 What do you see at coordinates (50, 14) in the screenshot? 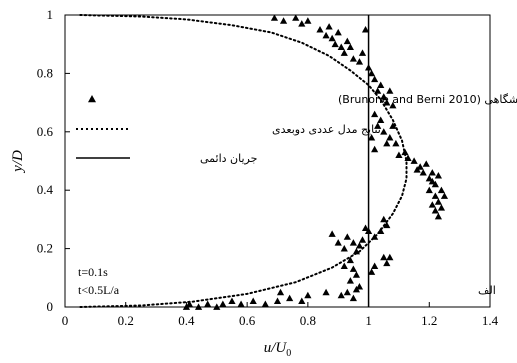
I see `y-tick-label: 1` at bounding box center [50, 14].